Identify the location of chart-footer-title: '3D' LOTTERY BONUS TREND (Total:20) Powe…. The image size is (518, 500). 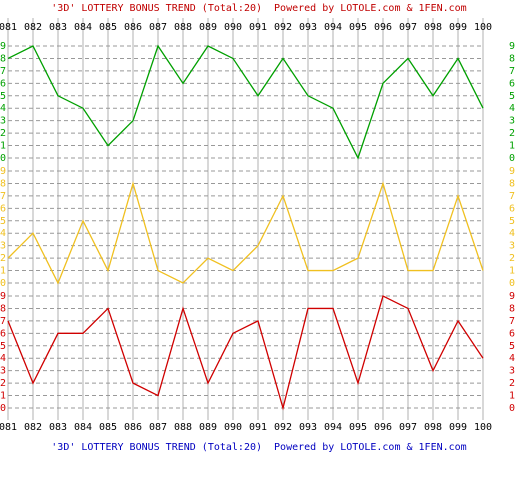
(258, 447).